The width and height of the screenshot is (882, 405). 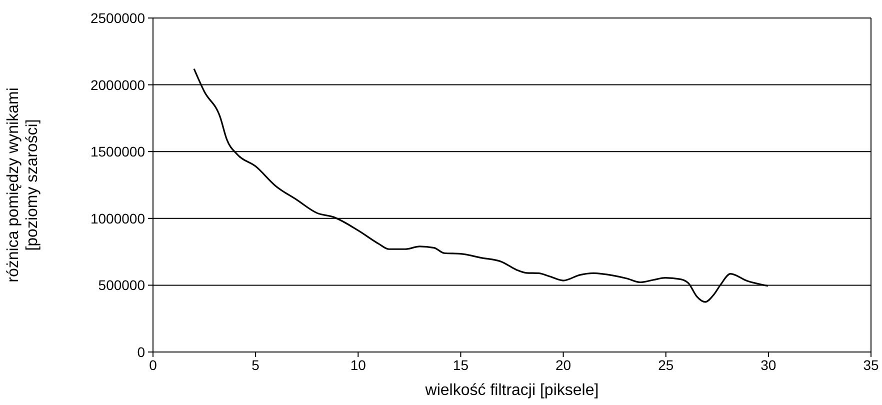 I want to click on x-axis-title: wielkość filtracji [piksele], so click(x=511, y=390).